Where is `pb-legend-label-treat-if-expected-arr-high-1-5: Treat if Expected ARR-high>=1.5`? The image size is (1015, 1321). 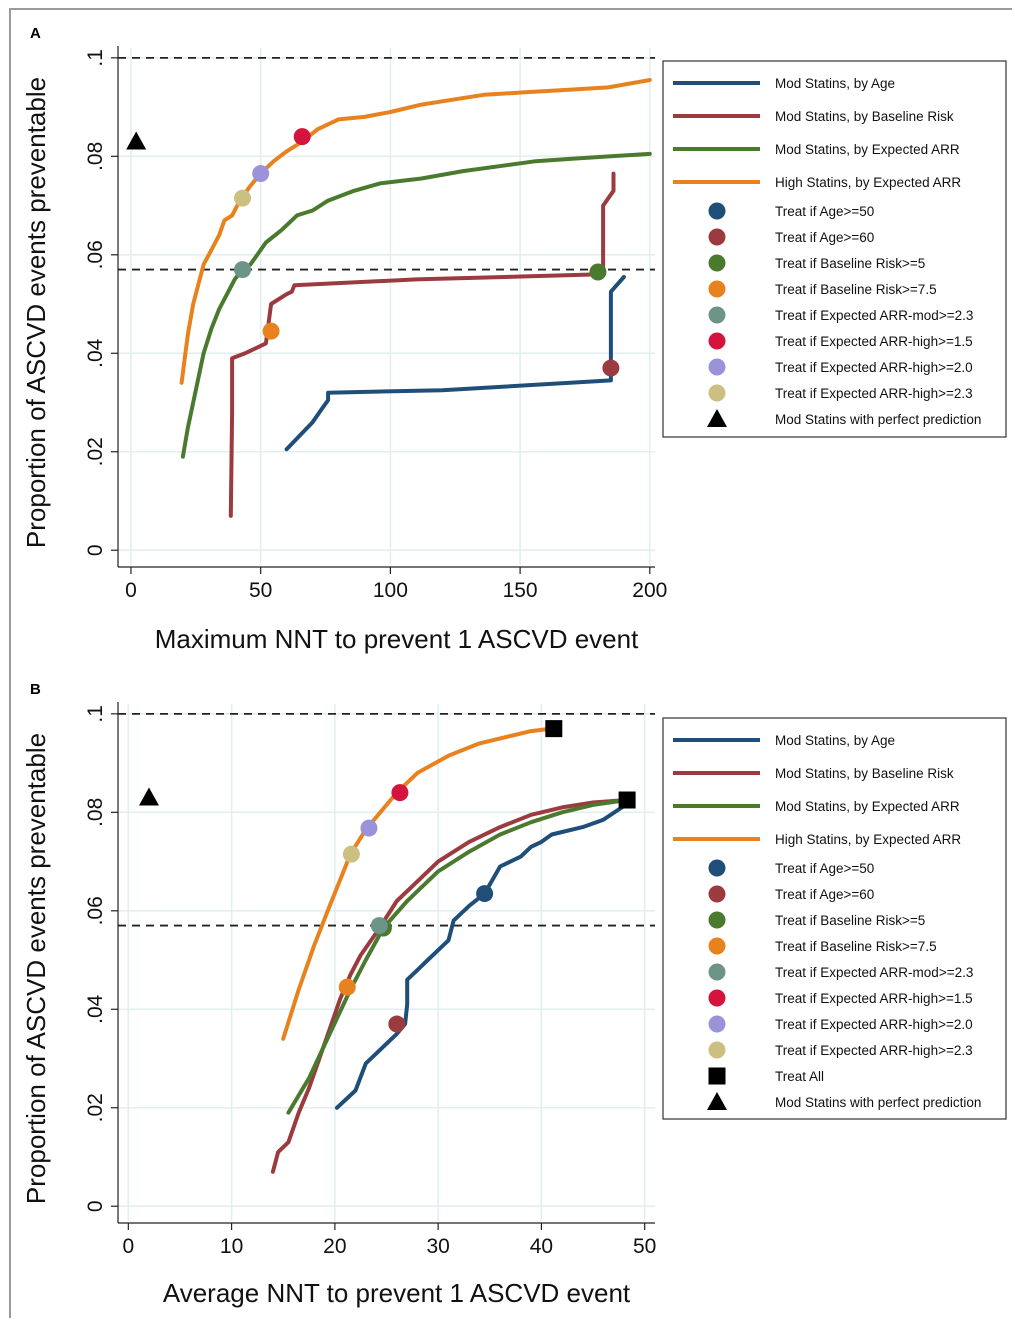 pb-legend-label-treat-if-expected-arr-high-1-5: Treat if Expected ARR-high>=1.5 is located at coordinates (874, 998).